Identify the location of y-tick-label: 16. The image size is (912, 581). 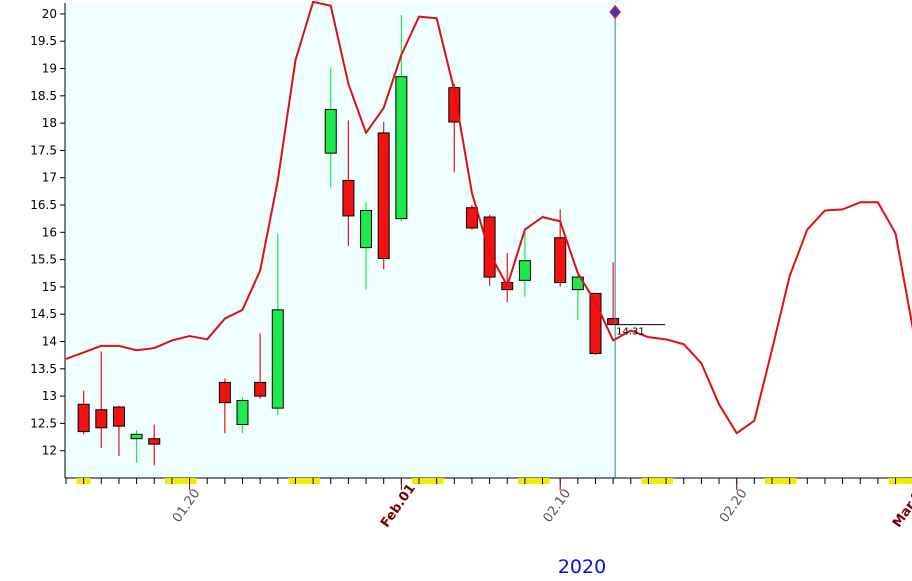
(49, 232).